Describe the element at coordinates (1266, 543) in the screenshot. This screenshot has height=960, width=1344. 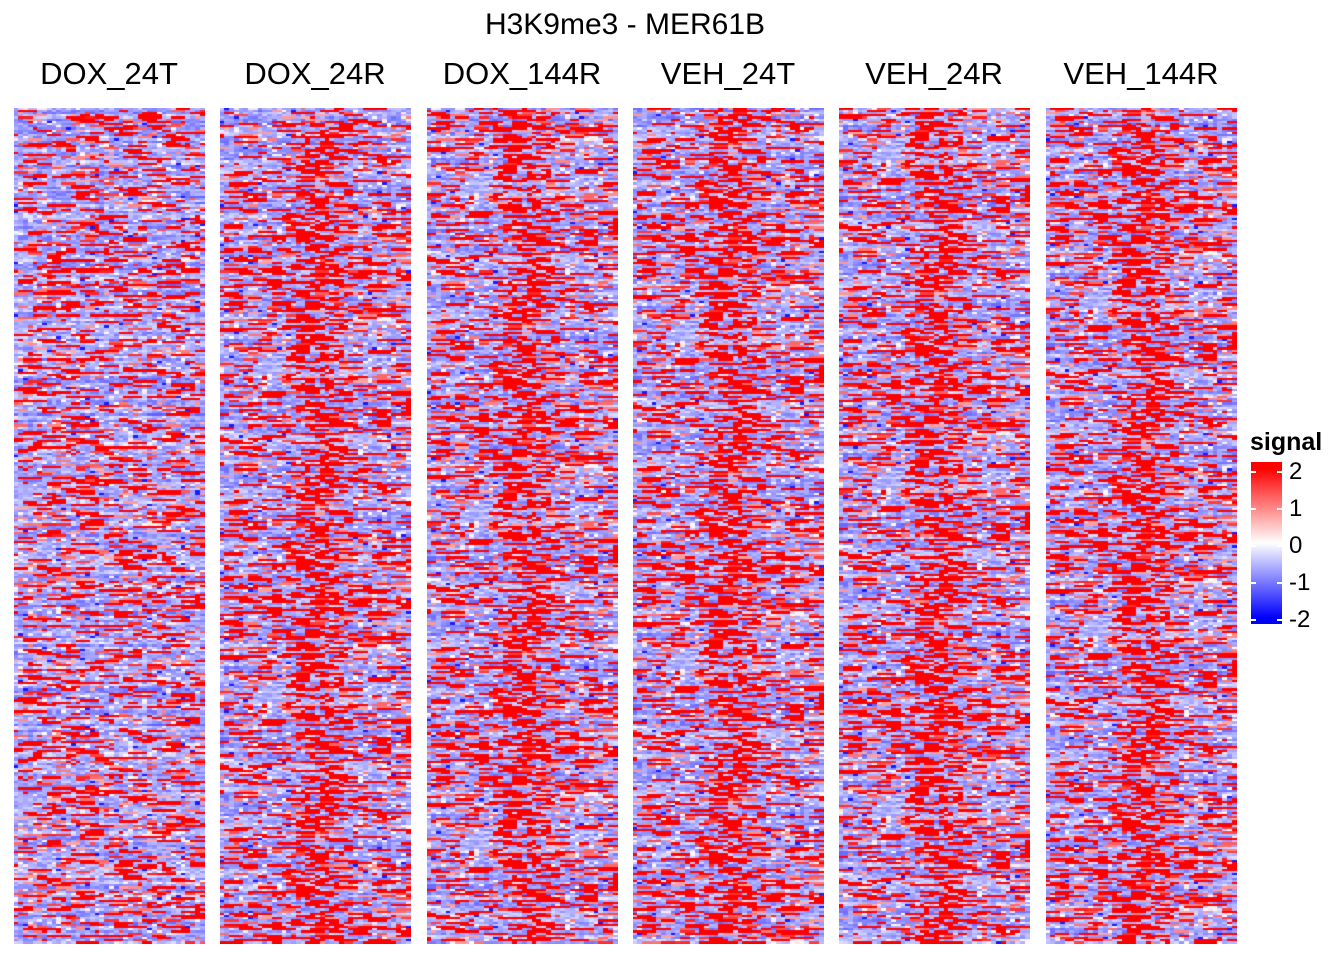
I see `legend-colorbar` at that location.